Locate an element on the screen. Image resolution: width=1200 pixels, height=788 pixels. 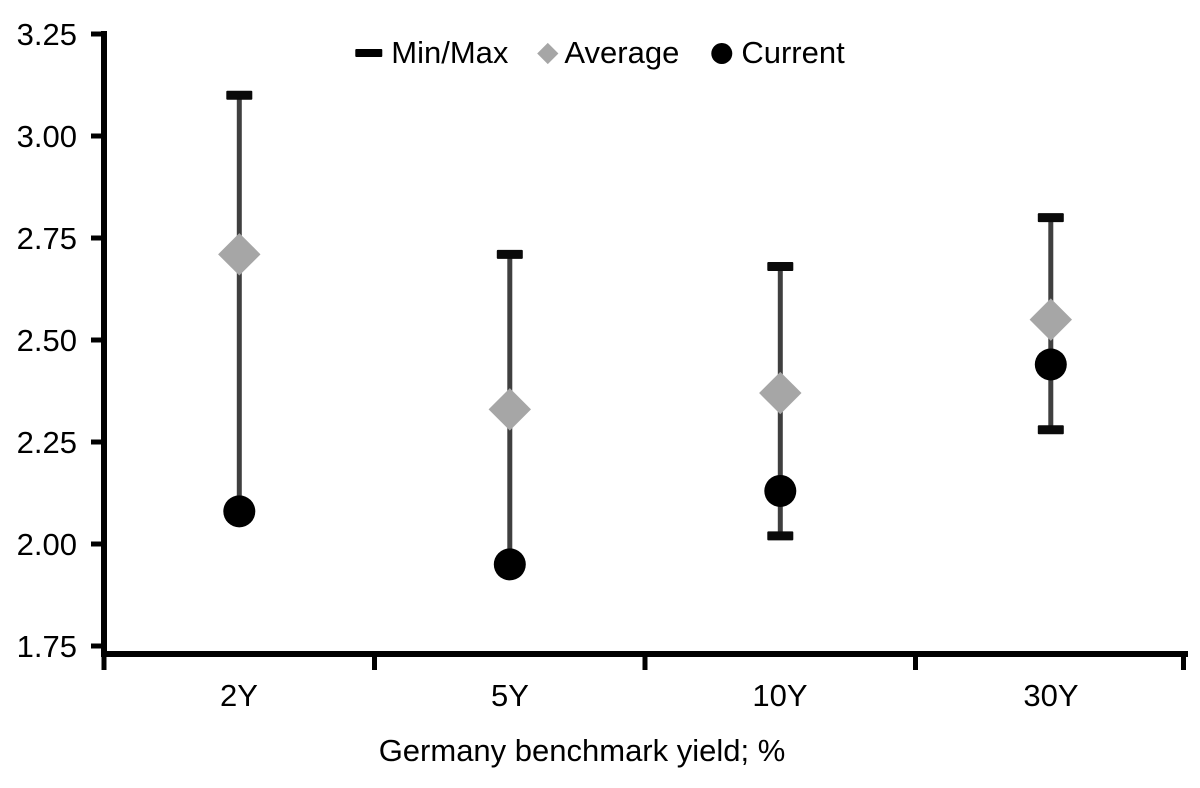
legend-item-current: Current is located at coordinates (778, 53).